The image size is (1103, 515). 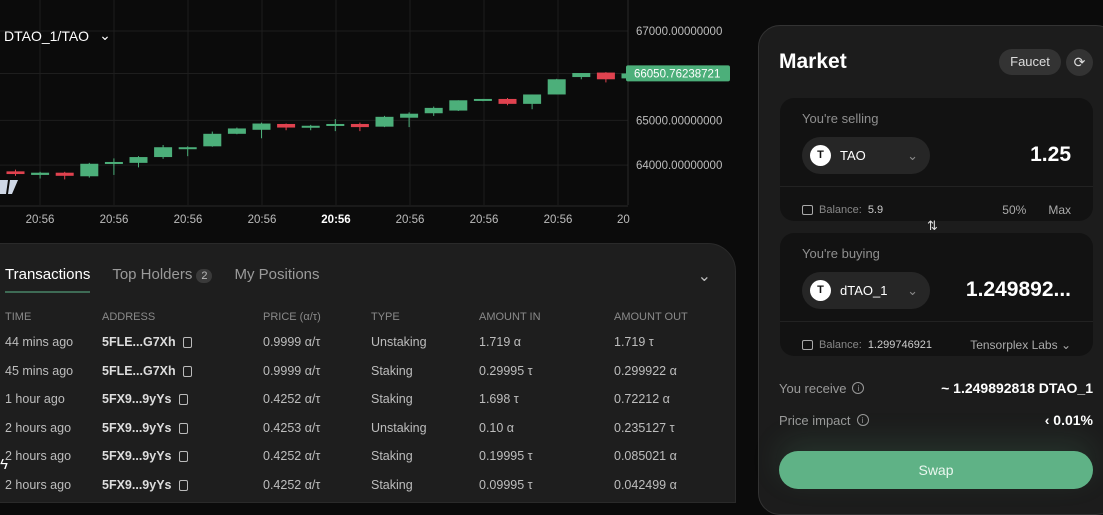 What do you see at coordinates (645, 484) in the screenshot?
I see `amount-out-cell: 0.042499 α` at bounding box center [645, 484].